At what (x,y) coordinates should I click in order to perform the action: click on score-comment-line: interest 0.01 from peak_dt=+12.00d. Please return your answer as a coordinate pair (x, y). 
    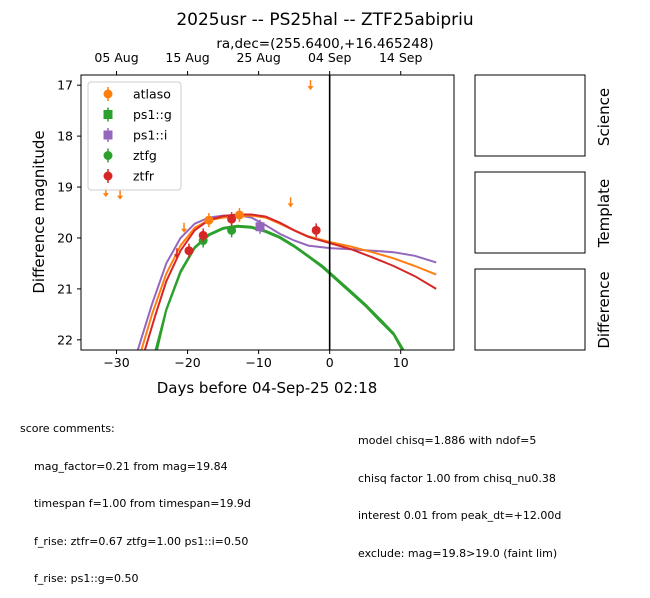
    Looking at the image, I should click on (460, 515).